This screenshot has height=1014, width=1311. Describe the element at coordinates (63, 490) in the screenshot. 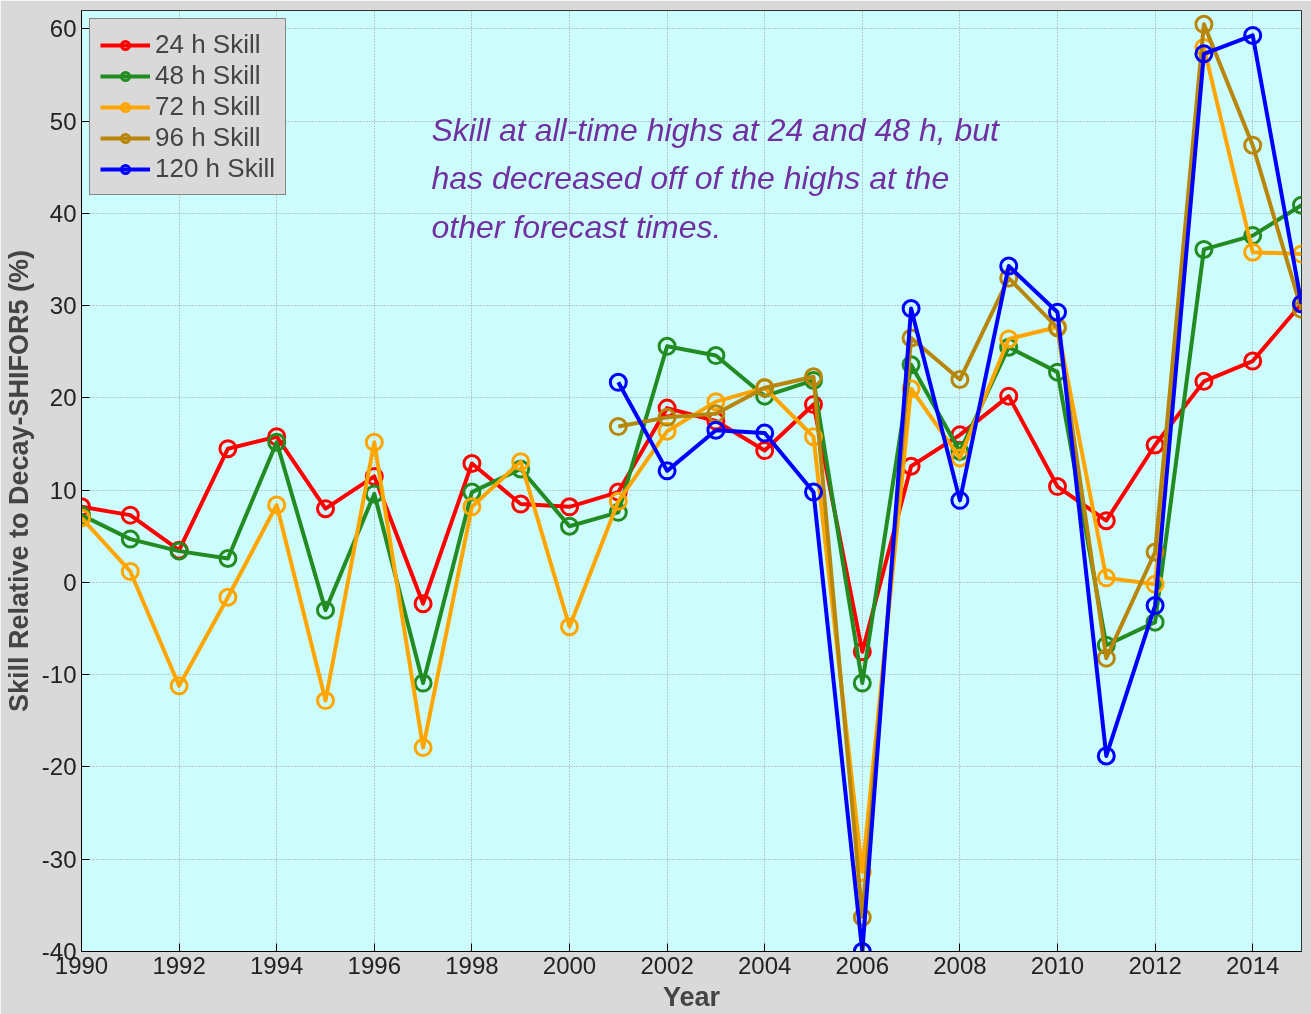

I see `y-tick-label: 10` at that location.